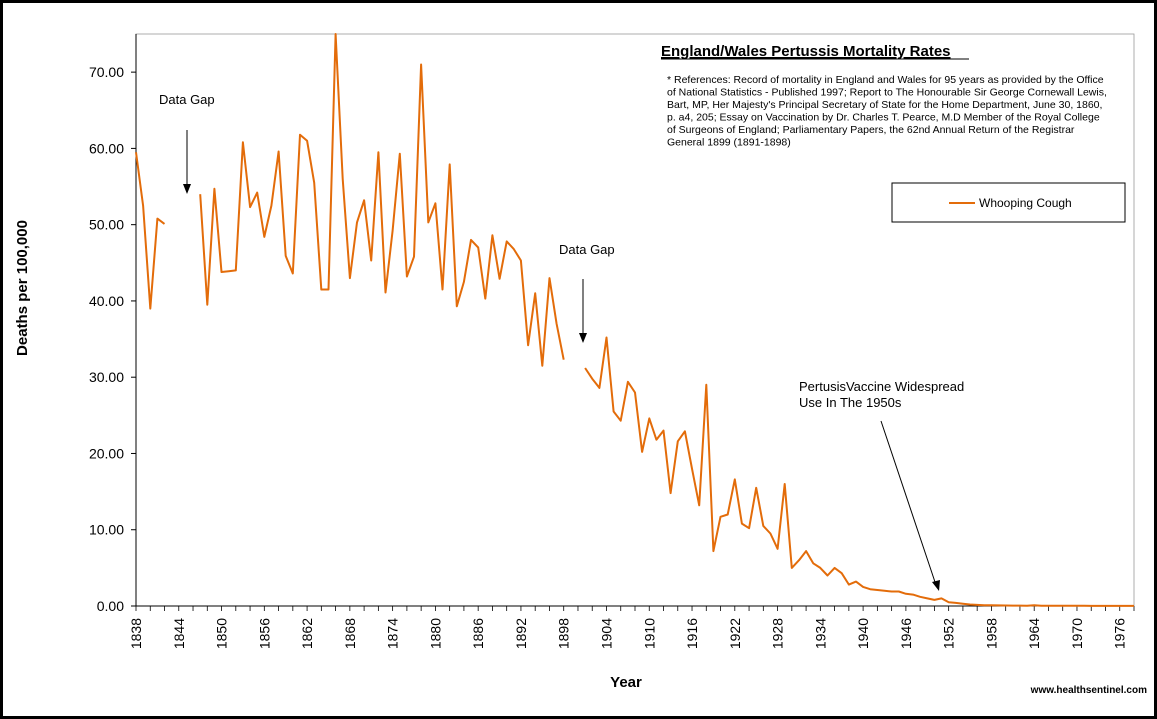 This screenshot has height=719, width=1157. I want to click on x-tick-label: 1946, so click(906, 633).